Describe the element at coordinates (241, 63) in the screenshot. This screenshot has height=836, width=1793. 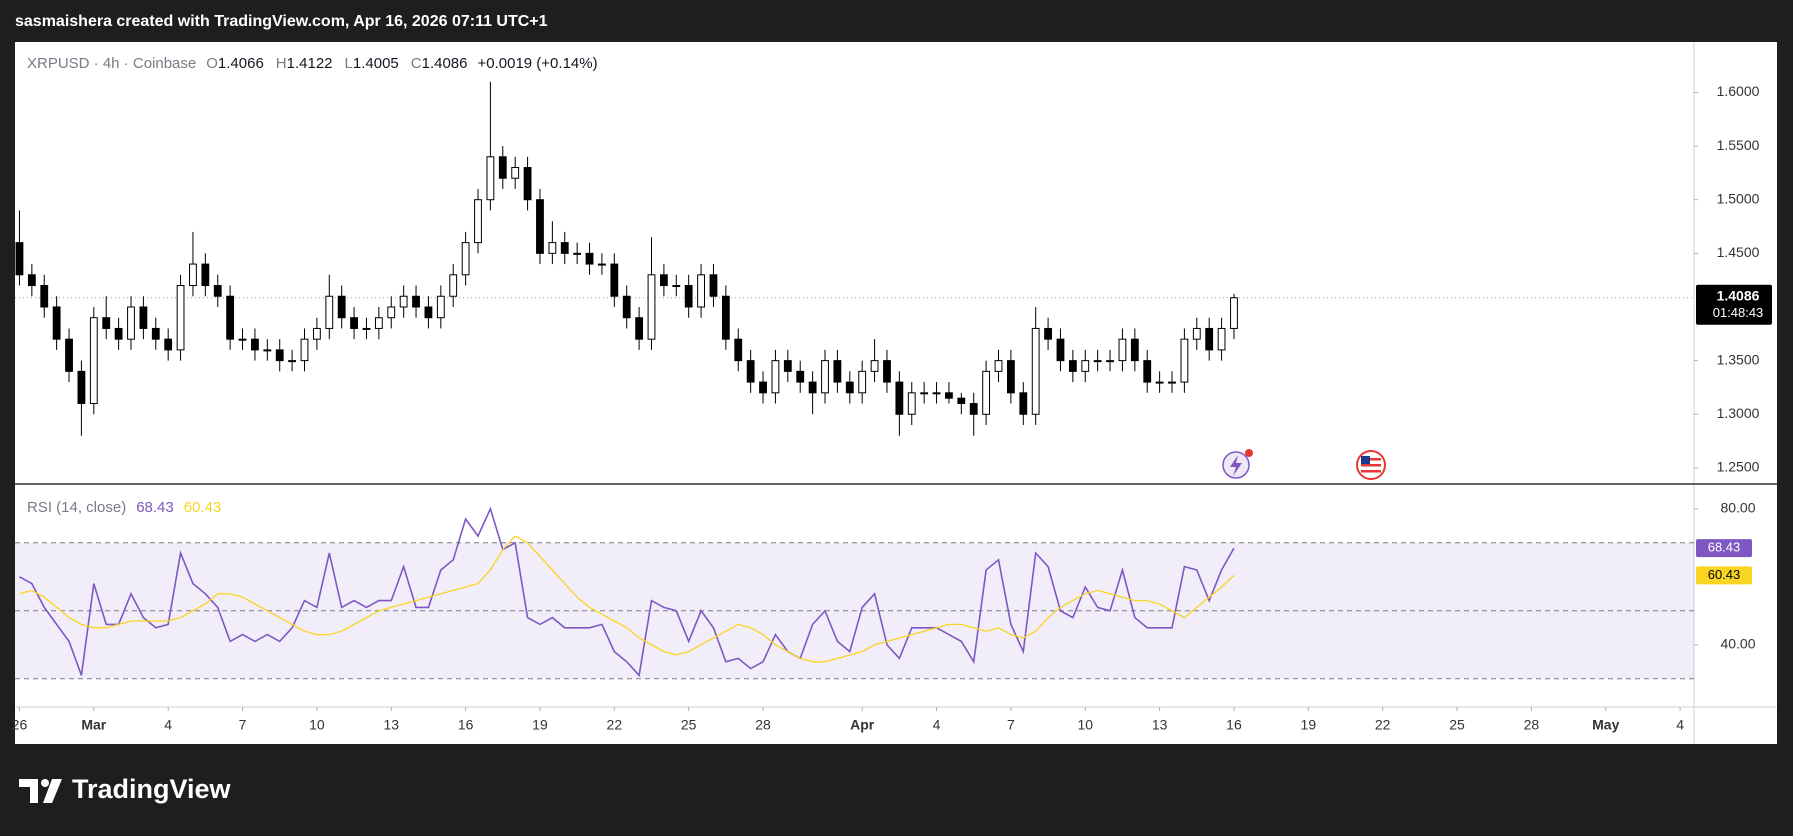
I see `ohlc-value: 1.4066` at that location.